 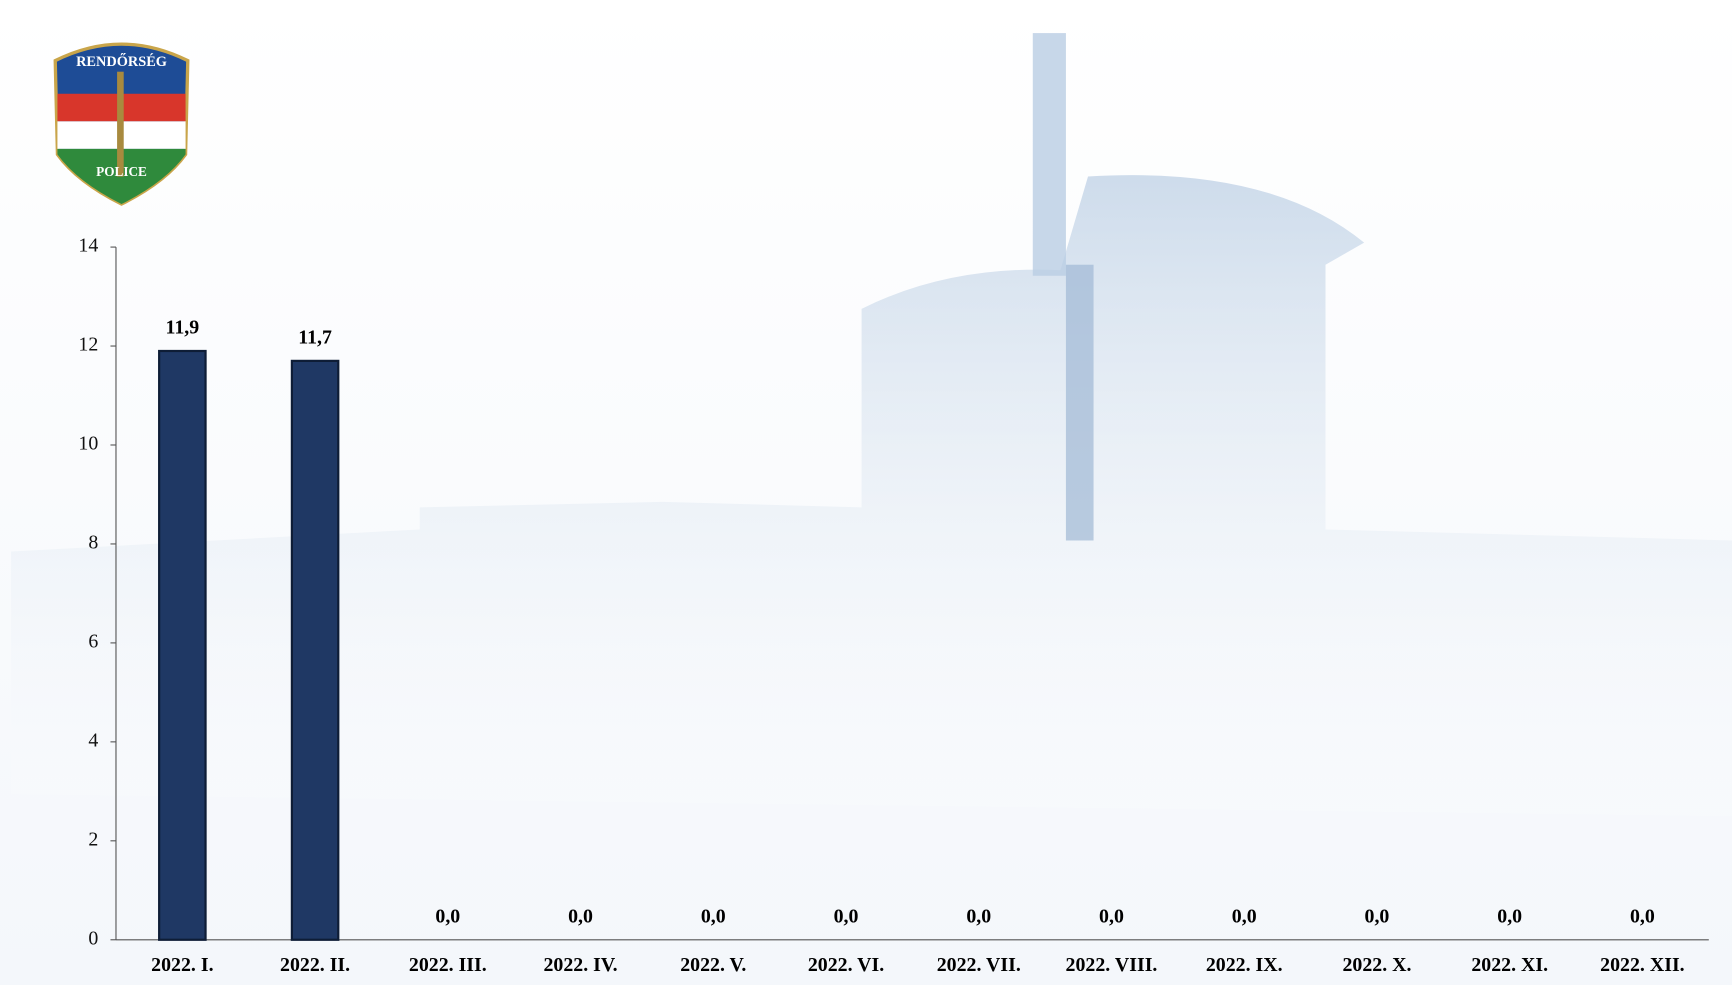 I want to click on y-tick-label: 8, so click(x=93, y=543).